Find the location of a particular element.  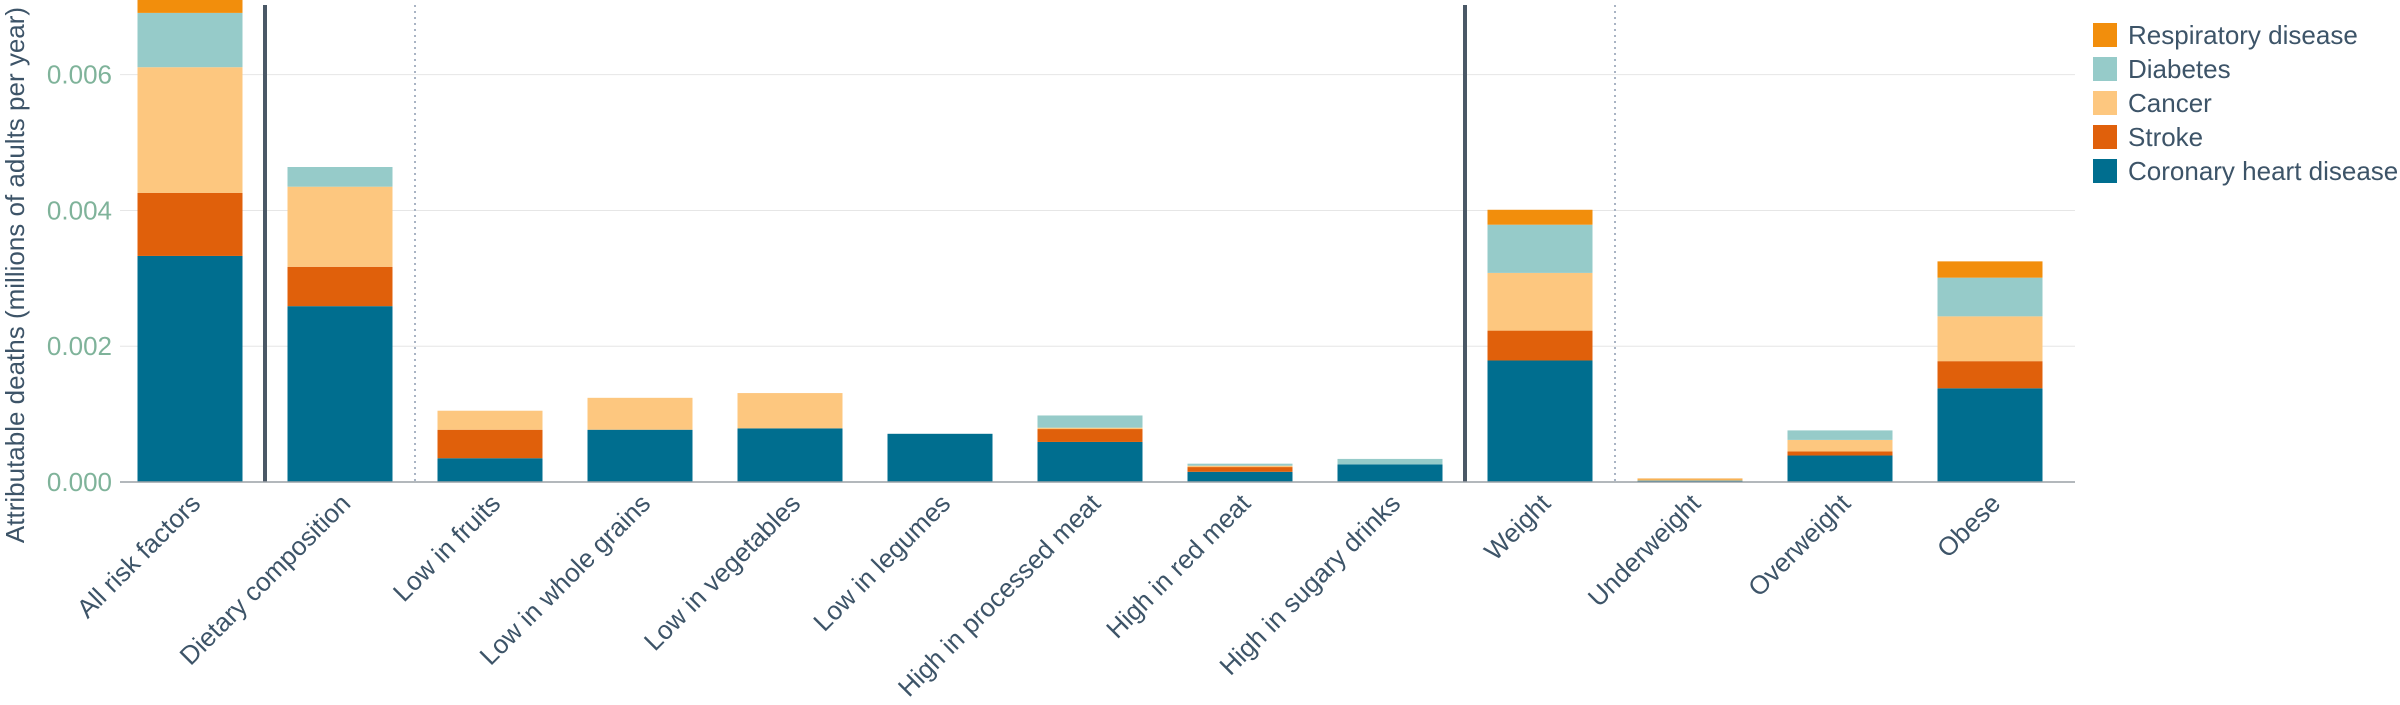

x-tick-label: High in red meat is located at coordinates (1178, 565).